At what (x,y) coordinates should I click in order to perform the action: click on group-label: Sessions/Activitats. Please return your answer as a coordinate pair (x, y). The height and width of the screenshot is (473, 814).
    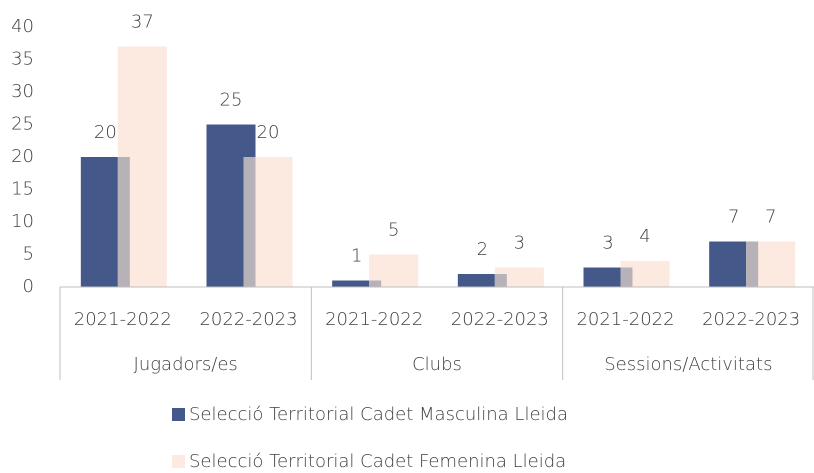
    Looking at the image, I should click on (688, 364).